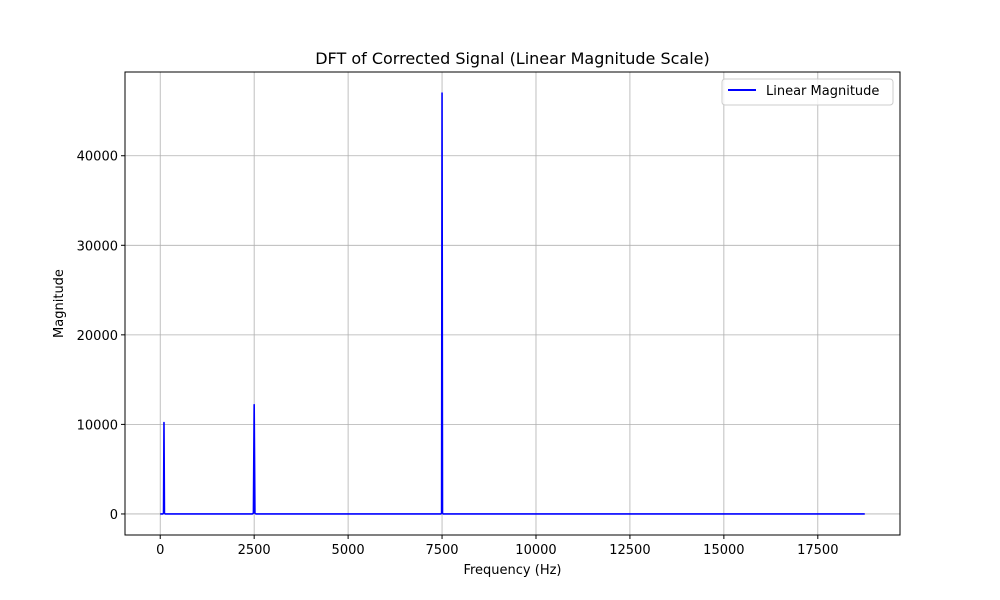 The height and width of the screenshot is (600, 1000). Describe the element at coordinates (254, 550) in the screenshot. I see `x-tick-label: 2500` at that location.